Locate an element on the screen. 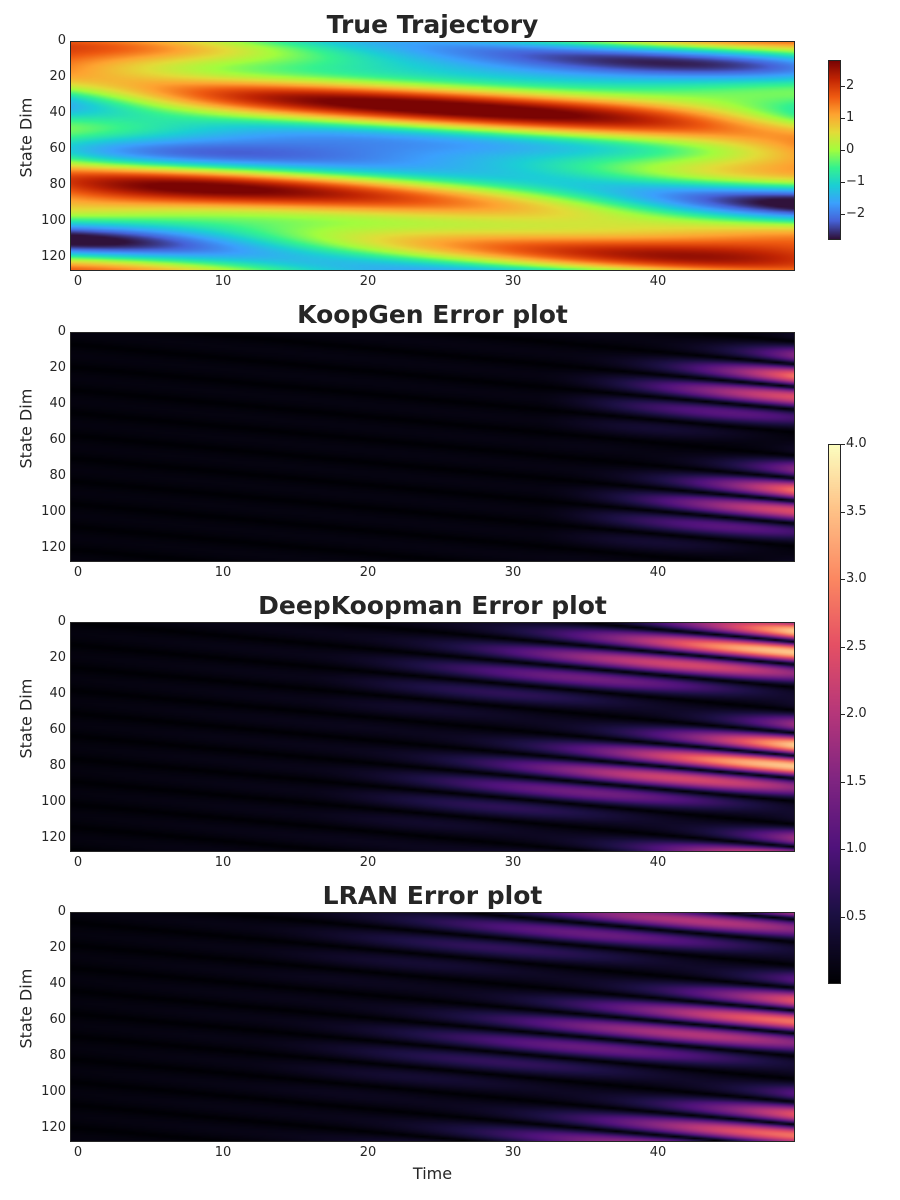 The width and height of the screenshot is (900, 1200). colorbar-tick-label: 2 is located at coordinates (850, 85).